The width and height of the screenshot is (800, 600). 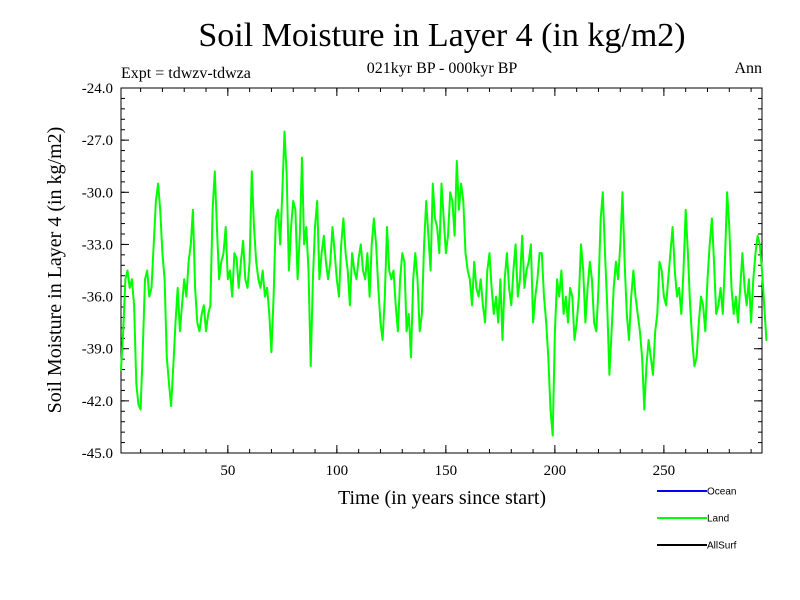 I want to click on y-tick-label: -30.0, so click(x=97, y=193).